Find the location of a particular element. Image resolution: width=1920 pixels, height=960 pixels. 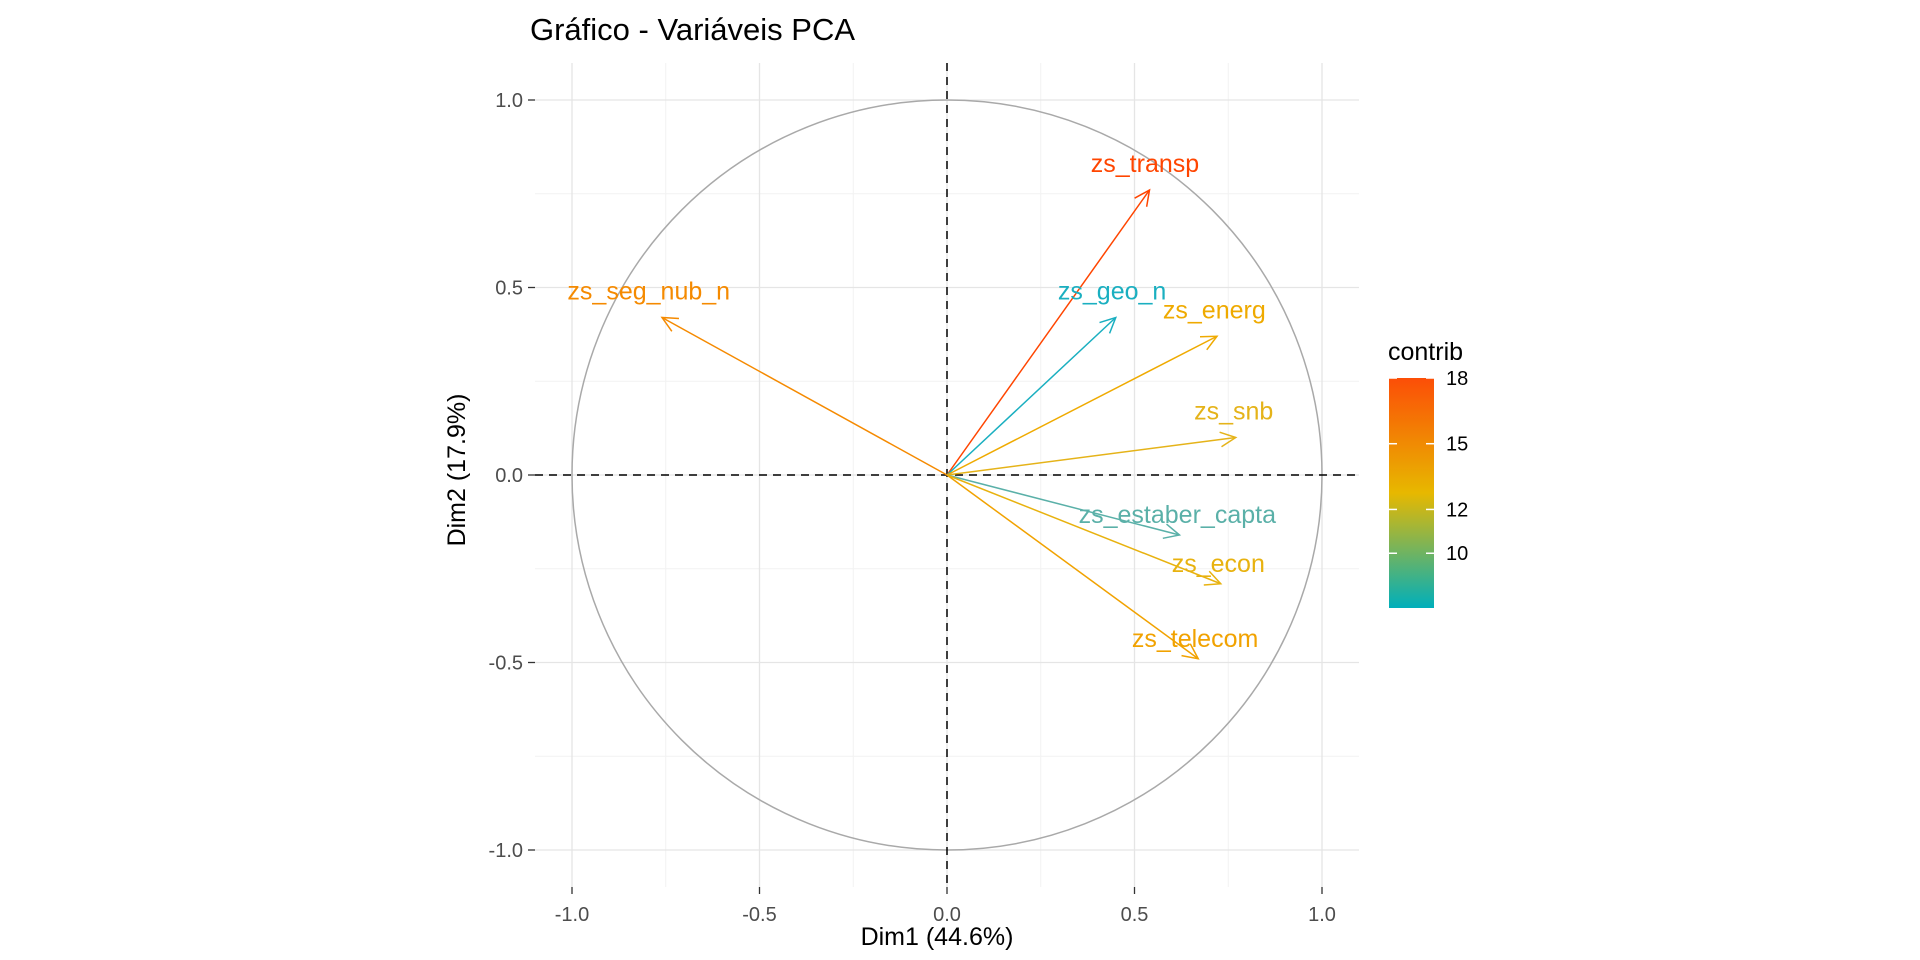

arrowhead-zs_econ is located at coordinates (1213, 578).